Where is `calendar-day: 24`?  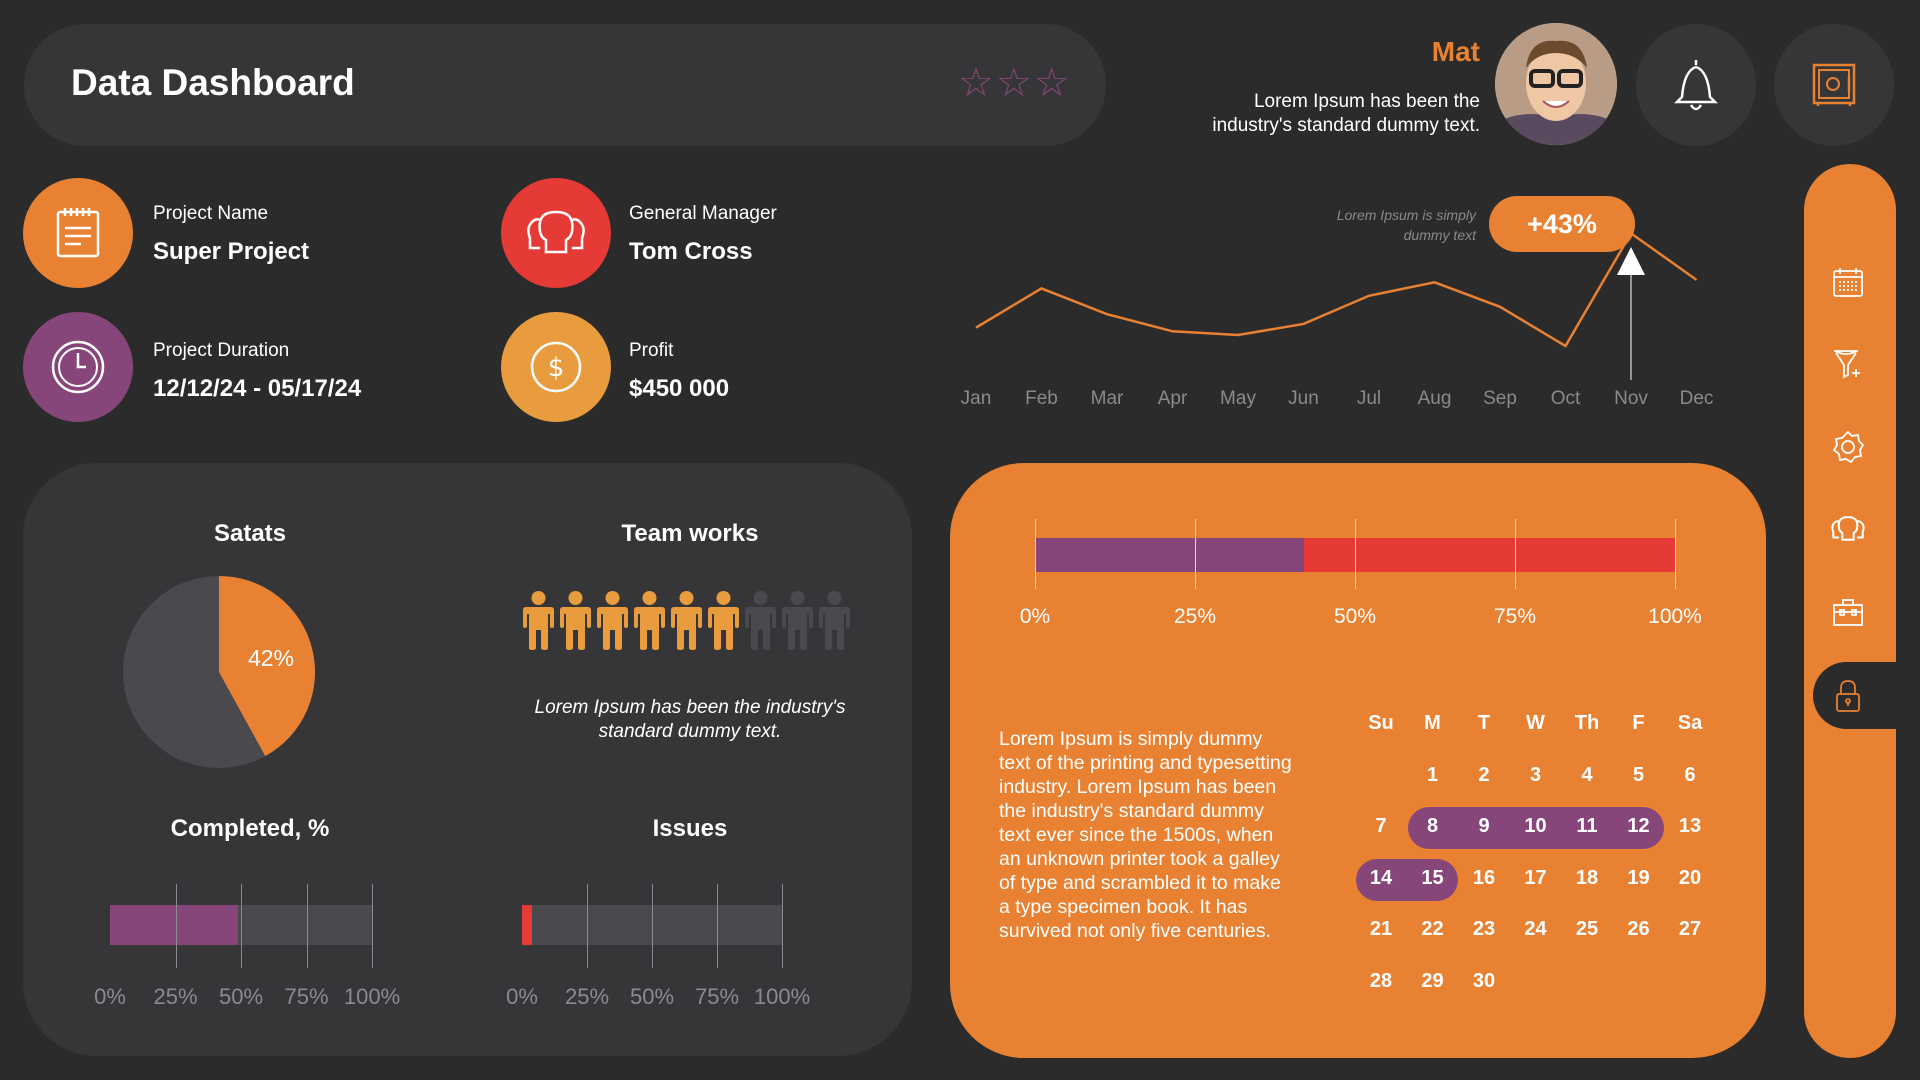 calendar-day: 24 is located at coordinates (1535, 929).